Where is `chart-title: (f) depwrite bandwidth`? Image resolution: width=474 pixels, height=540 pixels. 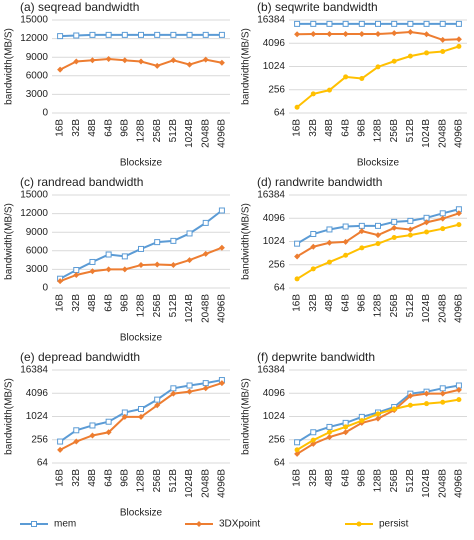 chart-title: (f) depwrite bandwidth is located at coordinates (316, 357).